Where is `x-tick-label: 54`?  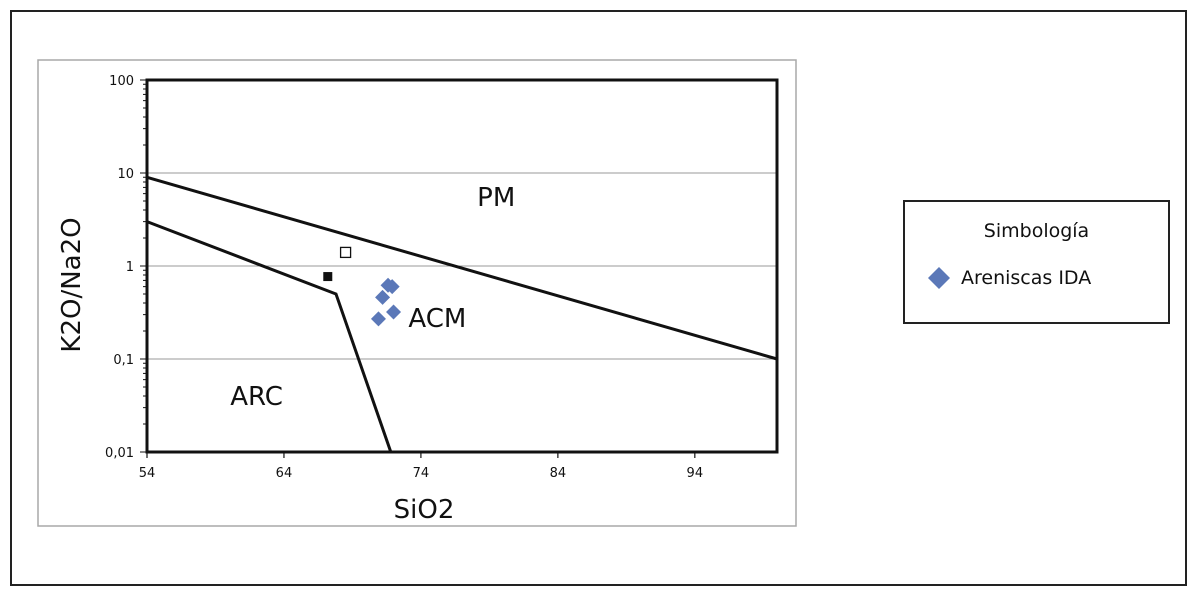 x-tick-label: 54 is located at coordinates (147, 473).